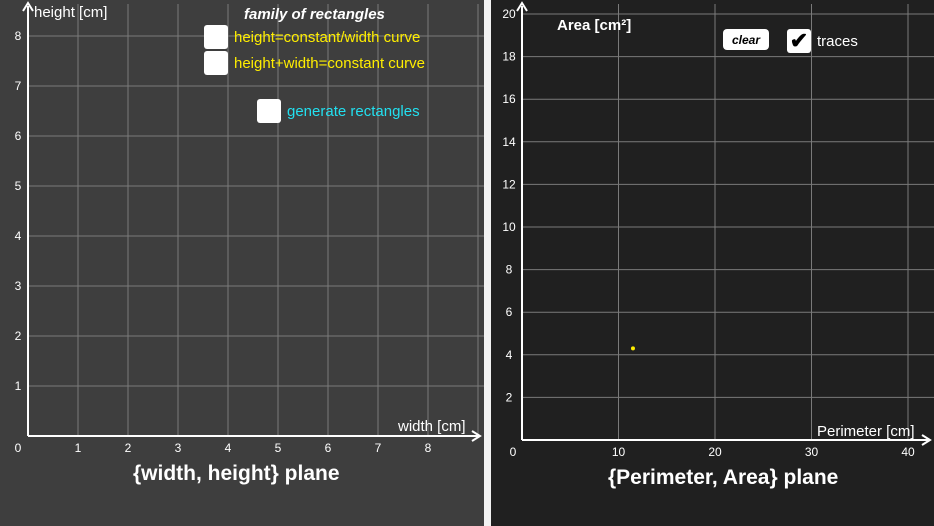 The height and width of the screenshot is (526, 934). Describe the element at coordinates (509, 227) in the screenshot. I see `y-tick-label: 10` at that location.